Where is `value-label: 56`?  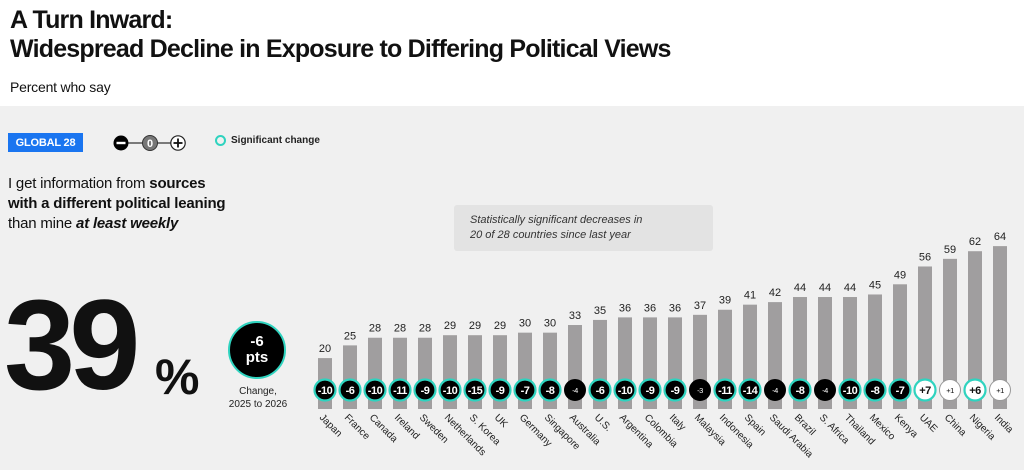
value-label: 56 is located at coordinates (925, 257).